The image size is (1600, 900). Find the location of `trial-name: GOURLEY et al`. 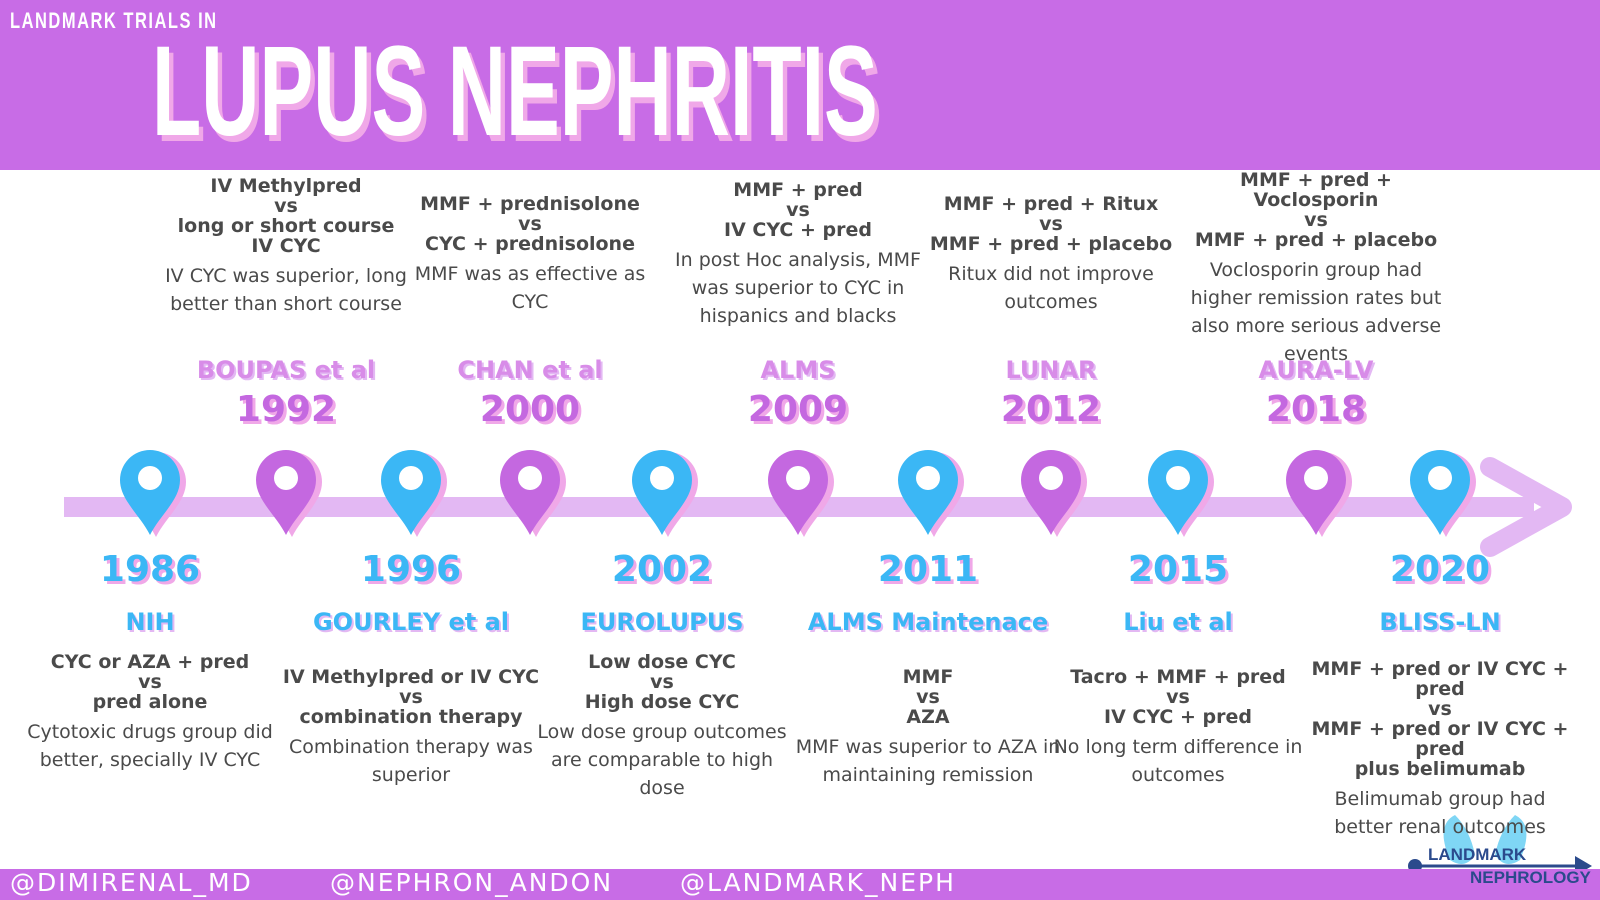

trial-name: GOURLEY et al is located at coordinates (411, 622).